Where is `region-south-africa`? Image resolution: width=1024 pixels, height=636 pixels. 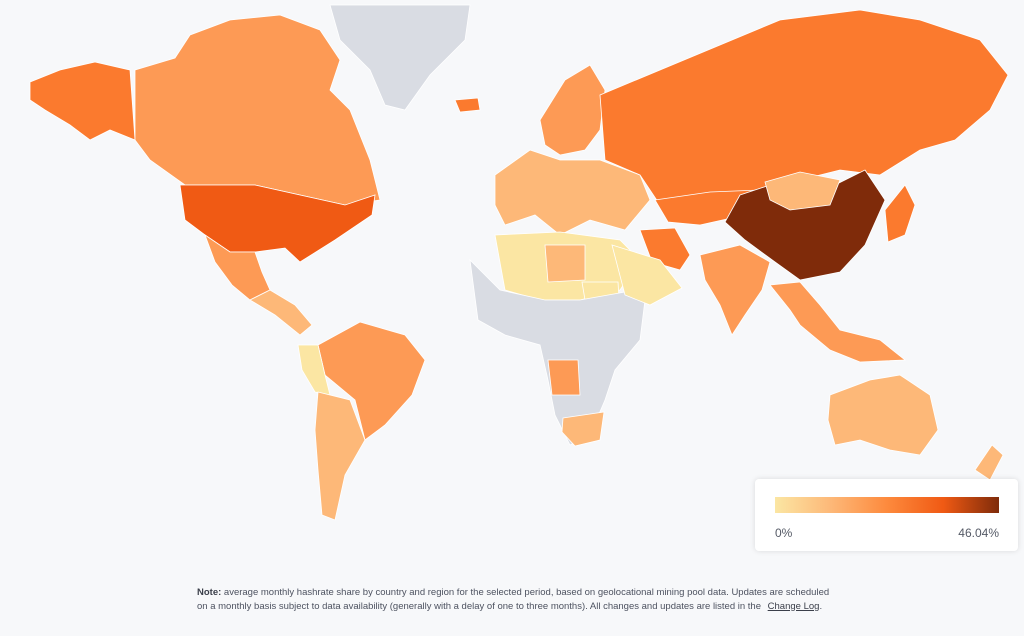
region-south-africa is located at coordinates (583, 429).